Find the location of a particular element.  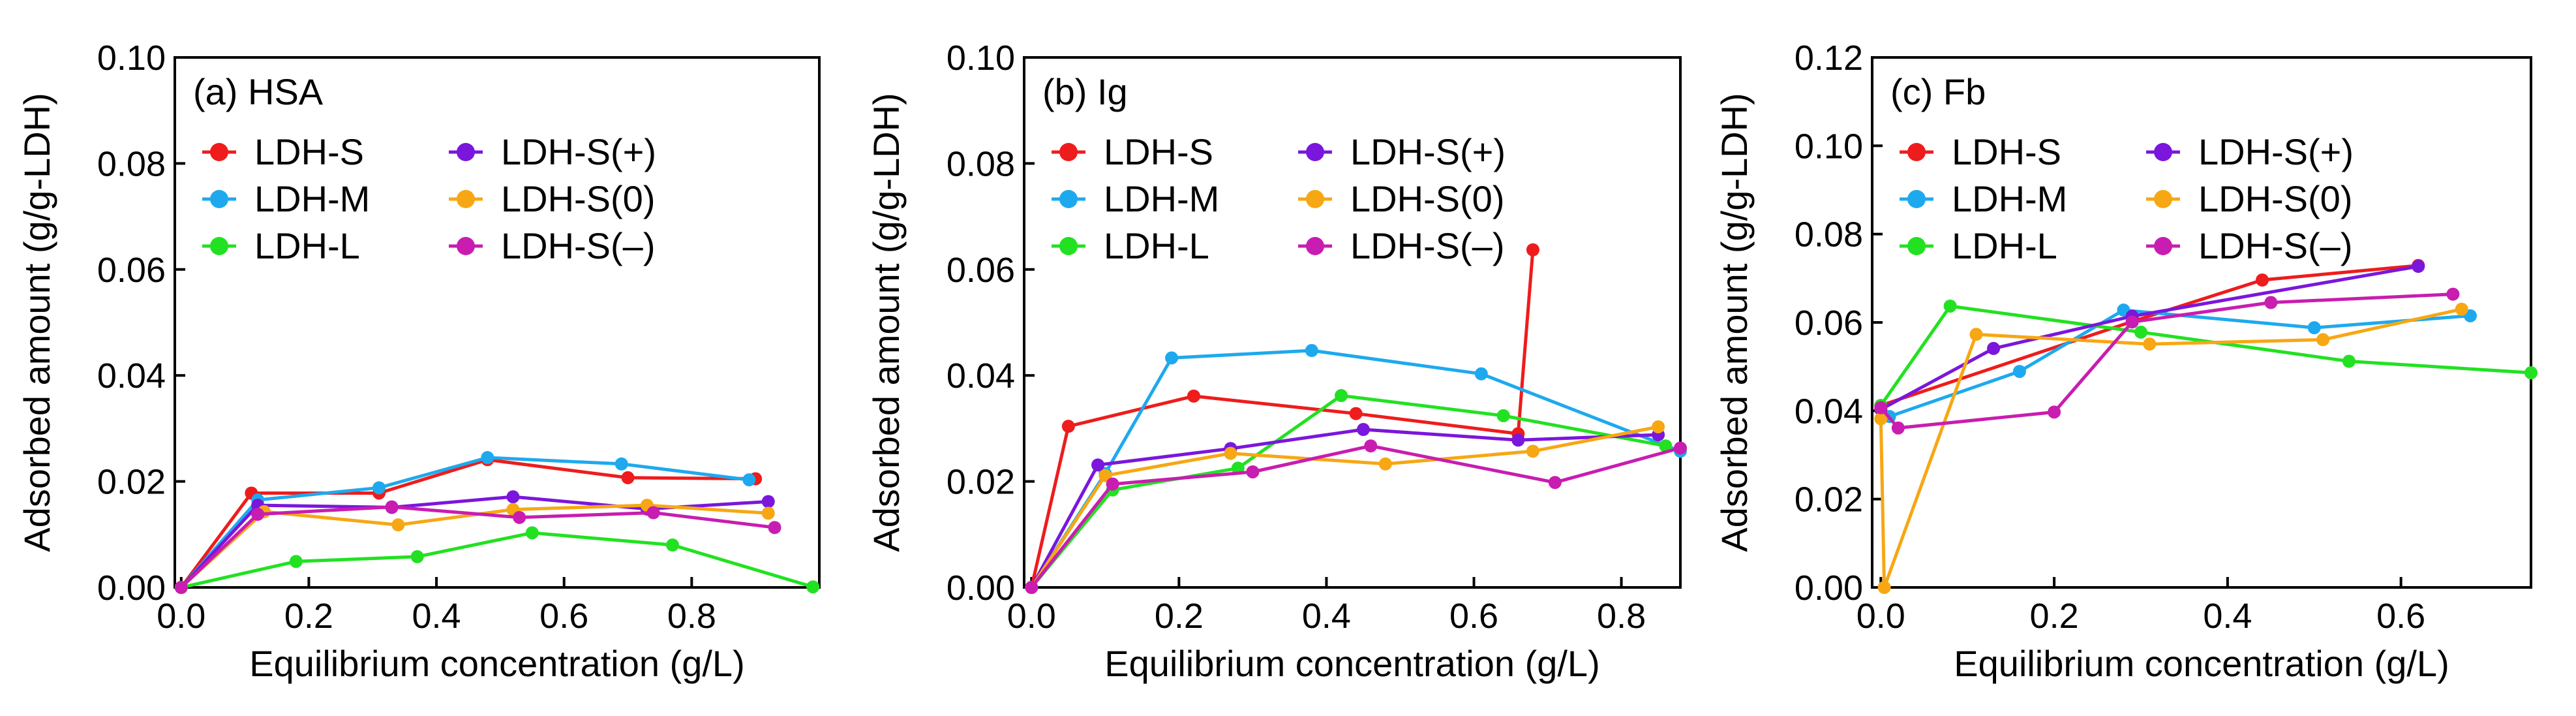

legend-item-ldh-s-zero: LDH-S(0) is located at coordinates (2249, 199).